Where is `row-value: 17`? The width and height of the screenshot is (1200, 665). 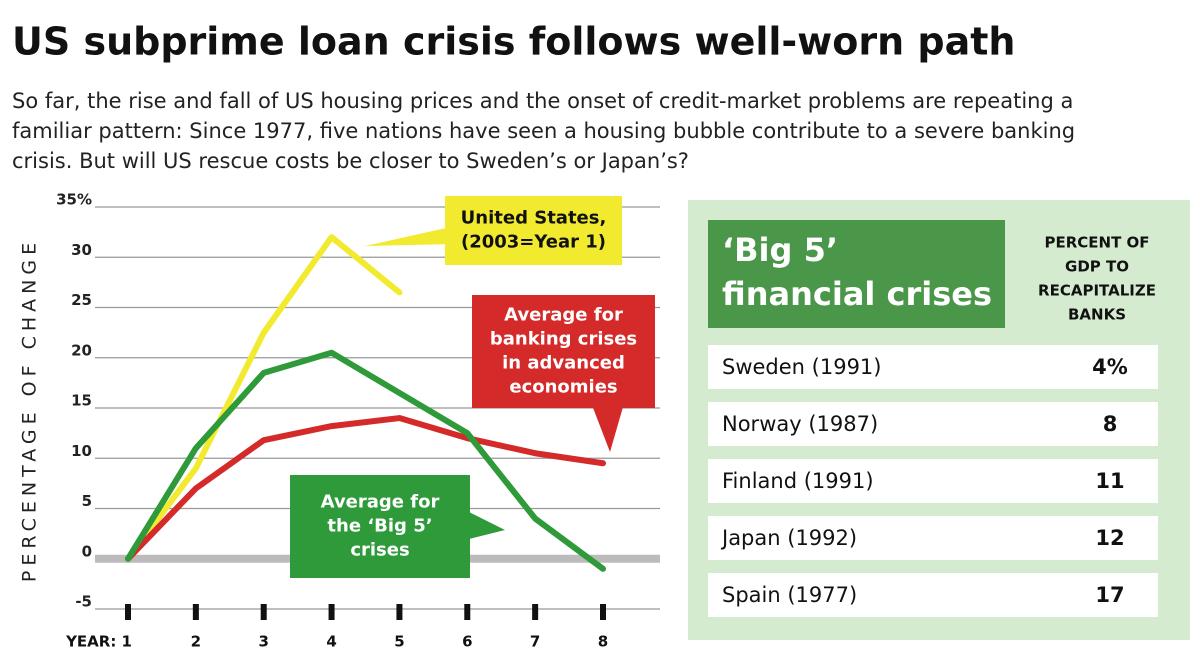
row-value: 17 is located at coordinates (1109, 595).